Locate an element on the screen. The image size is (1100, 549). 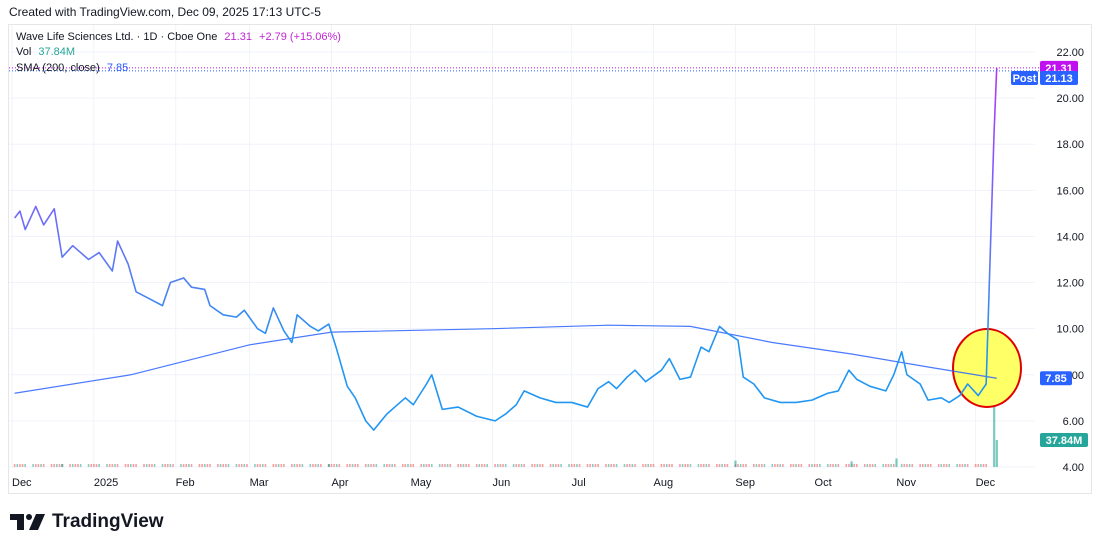
legend-symbol: Wave Life Sciences Ltd. · 1D · Cboe One is located at coordinates (117, 37).